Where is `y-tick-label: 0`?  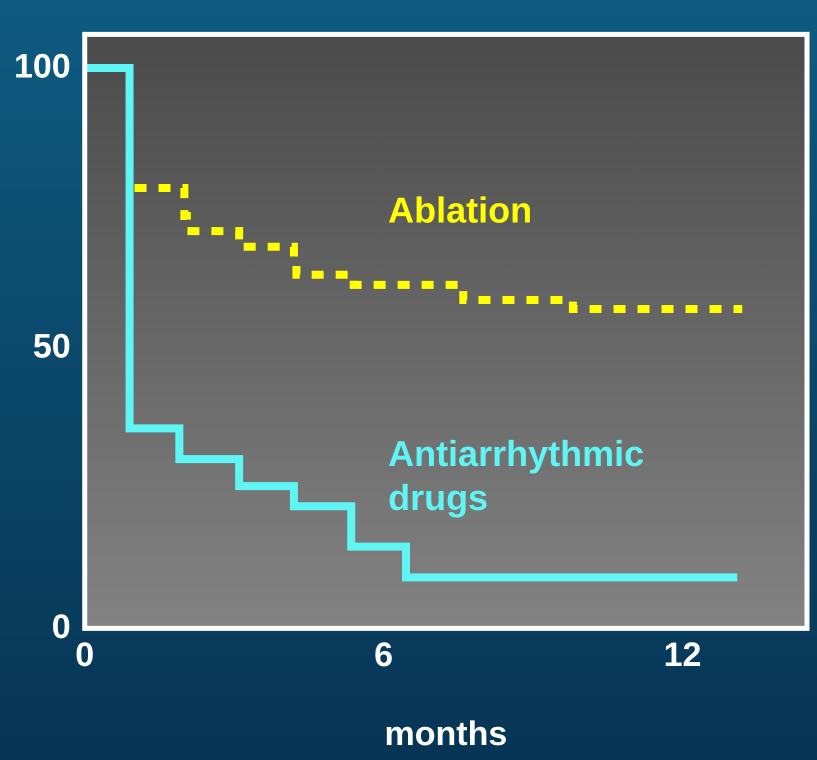
y-tick-label: 0 is located at coordinates (61, 627).